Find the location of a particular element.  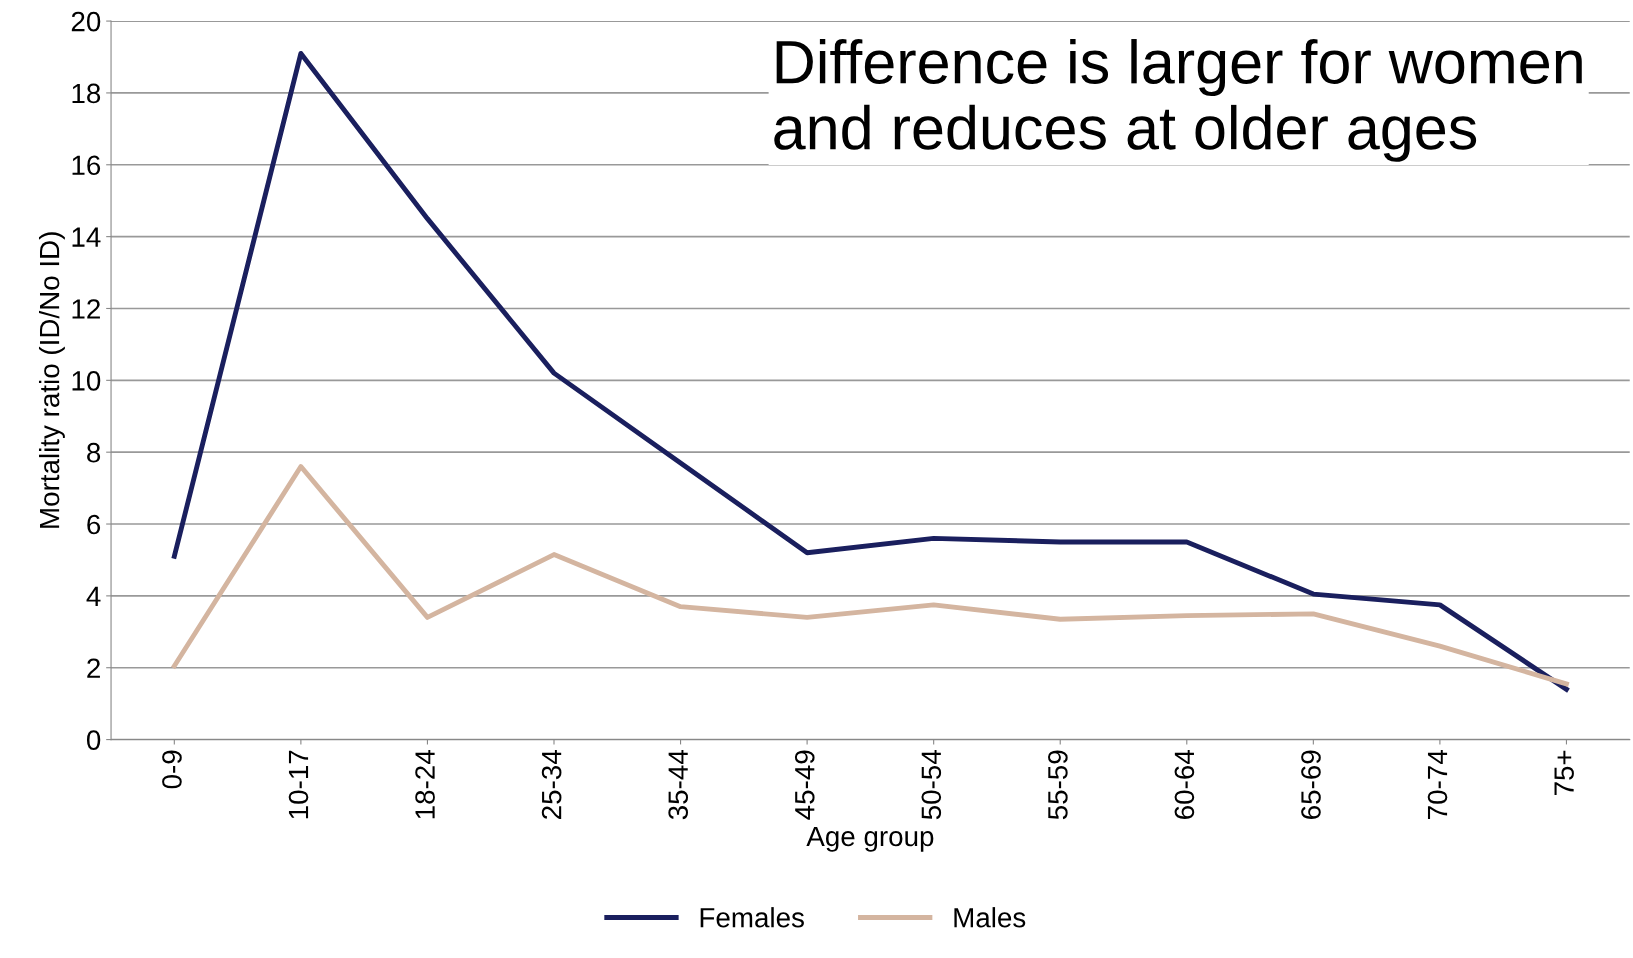

y-tick-label: 18 is located at coordinates (86, 93).